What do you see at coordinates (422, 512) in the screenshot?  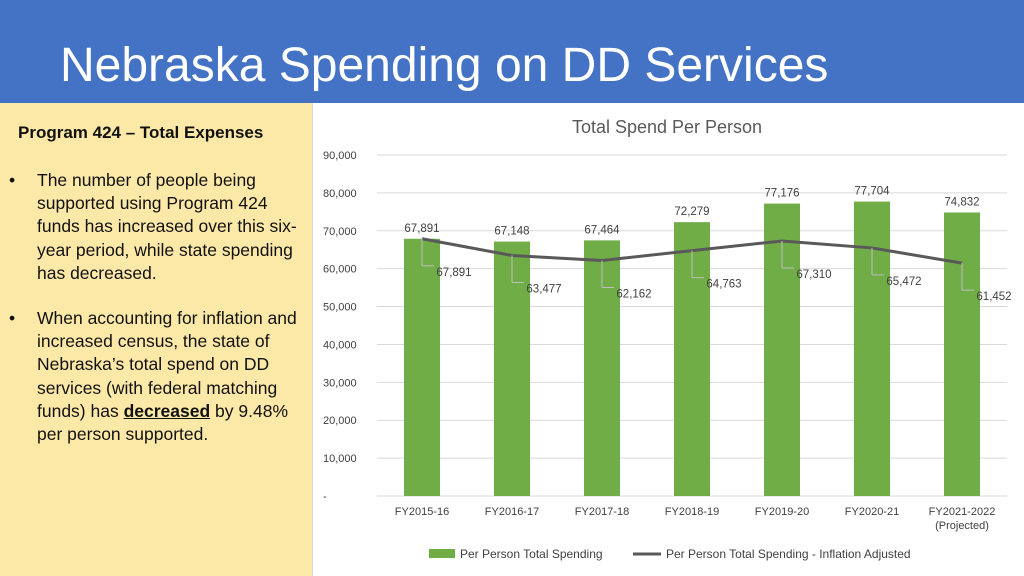 I see `x-tick-label: FY2015-16` at bounding box center [422, 512].